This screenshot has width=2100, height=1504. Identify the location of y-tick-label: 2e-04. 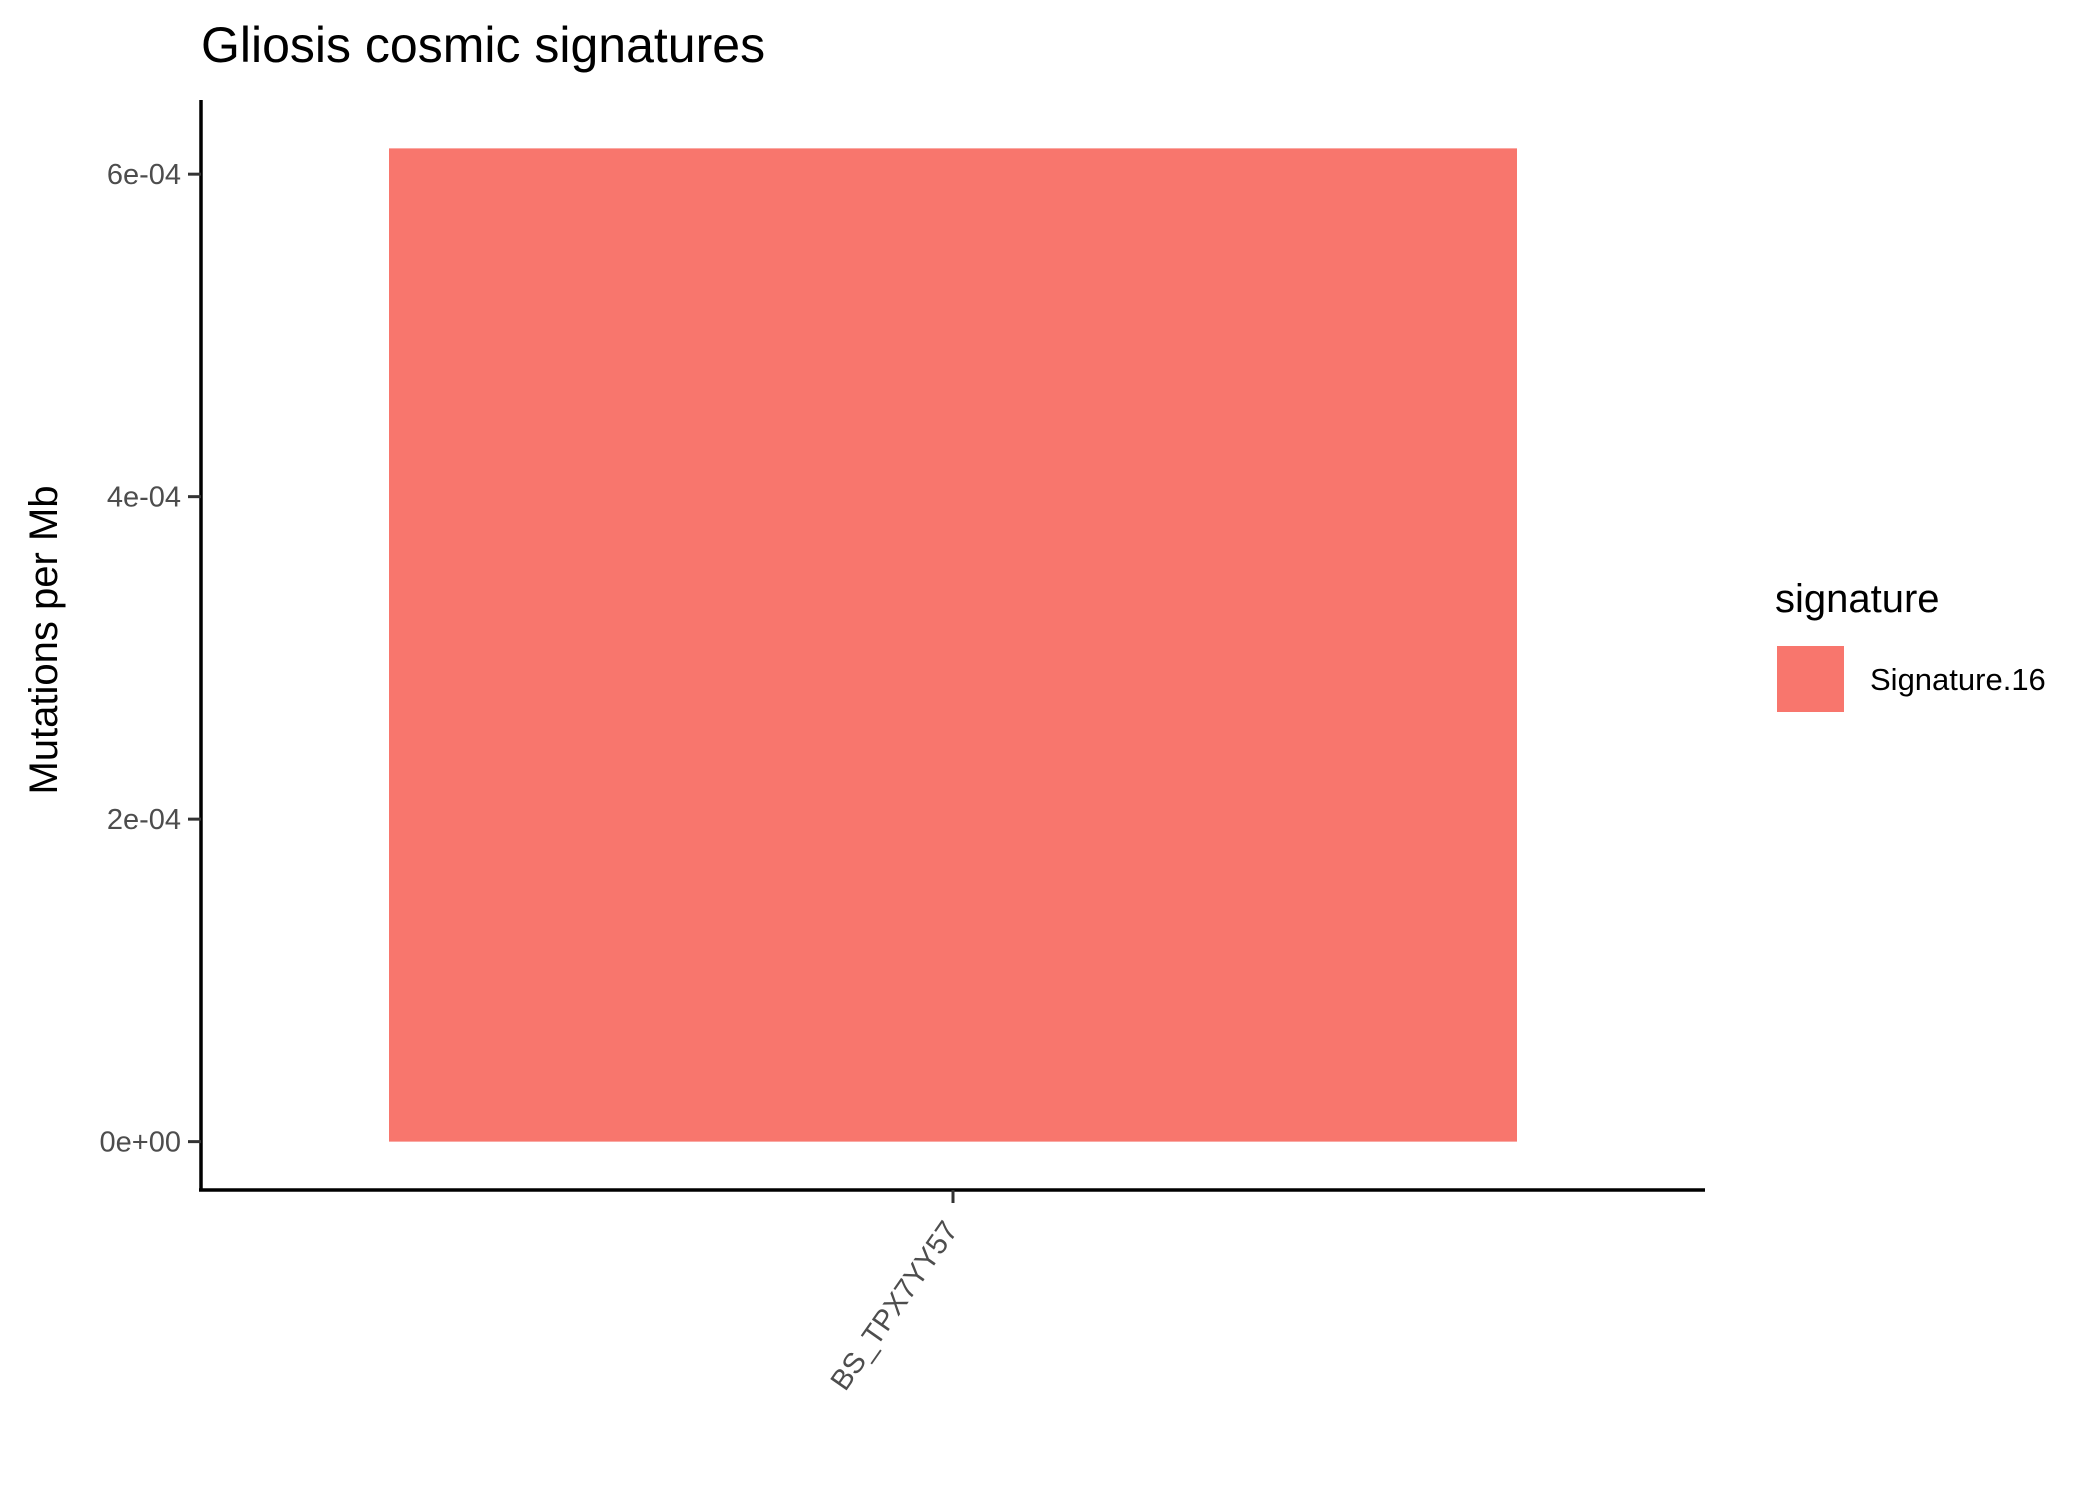
(144, 820).